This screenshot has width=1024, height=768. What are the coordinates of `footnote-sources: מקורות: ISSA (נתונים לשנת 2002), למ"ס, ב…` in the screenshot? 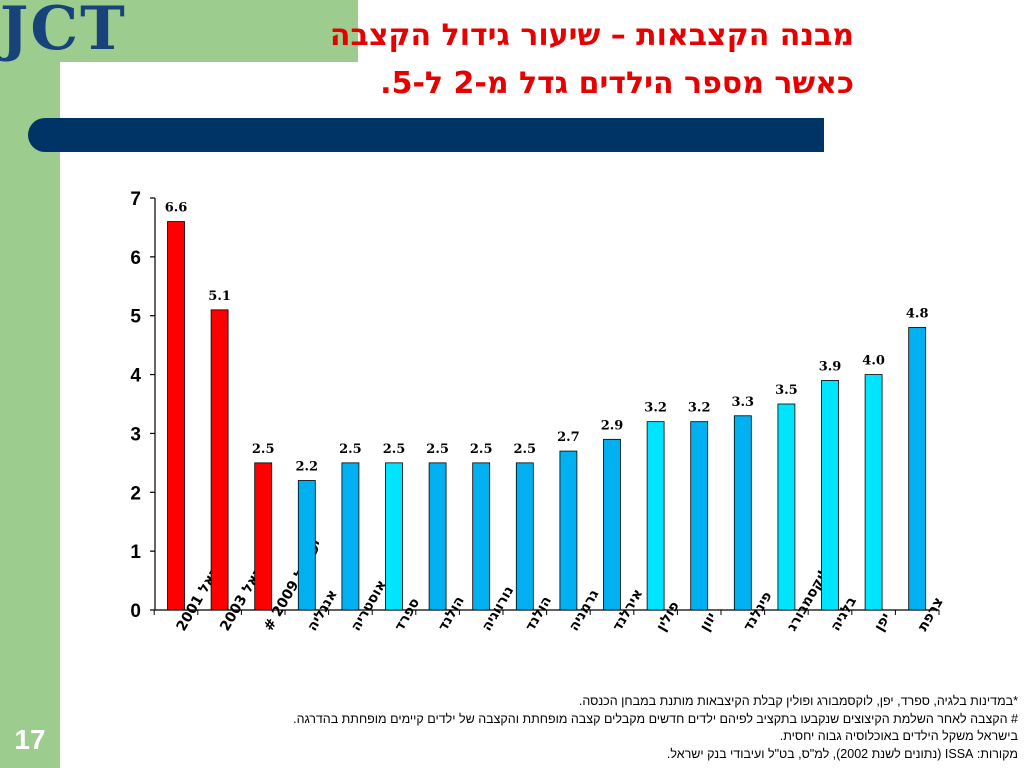 It's located at (842, 753).